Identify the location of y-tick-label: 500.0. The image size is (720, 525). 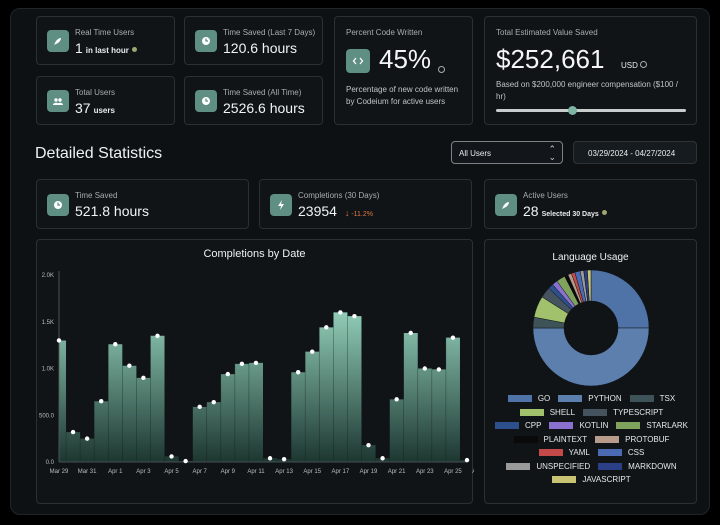
(47, 416).